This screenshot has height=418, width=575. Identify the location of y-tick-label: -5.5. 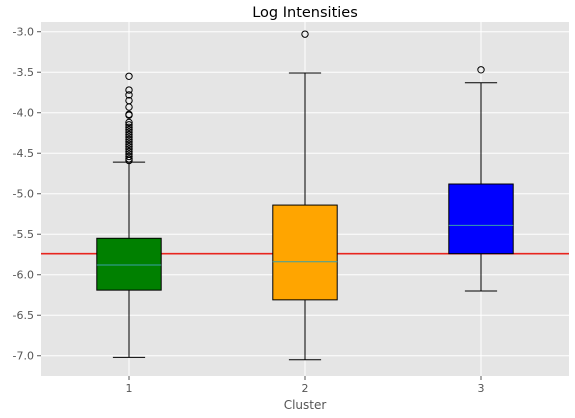
(23, 234).